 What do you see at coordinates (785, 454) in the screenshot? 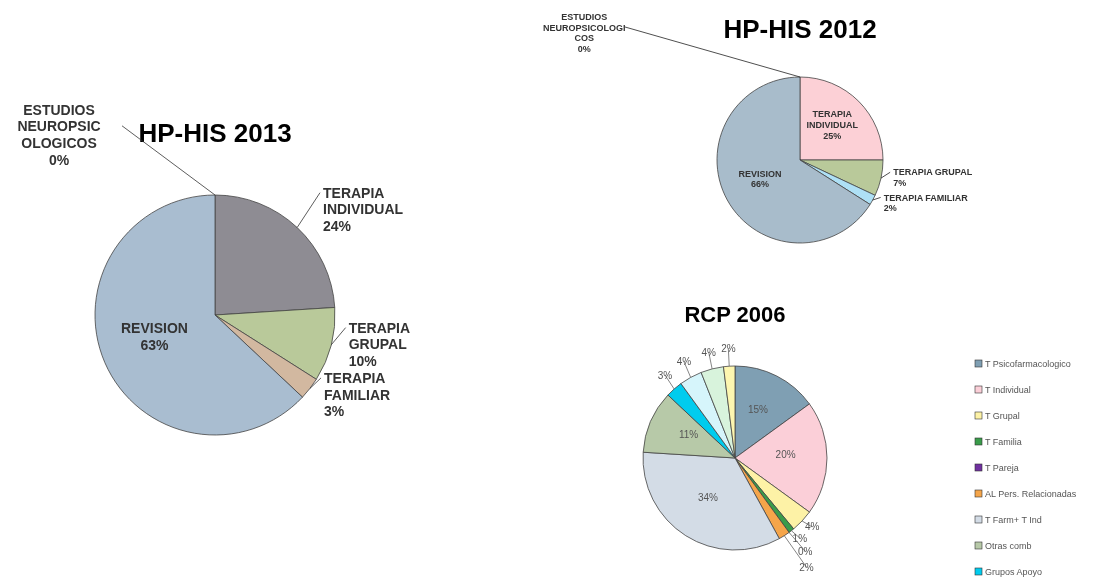
I see `data-label: 20%` at bounding box center [785, 454].